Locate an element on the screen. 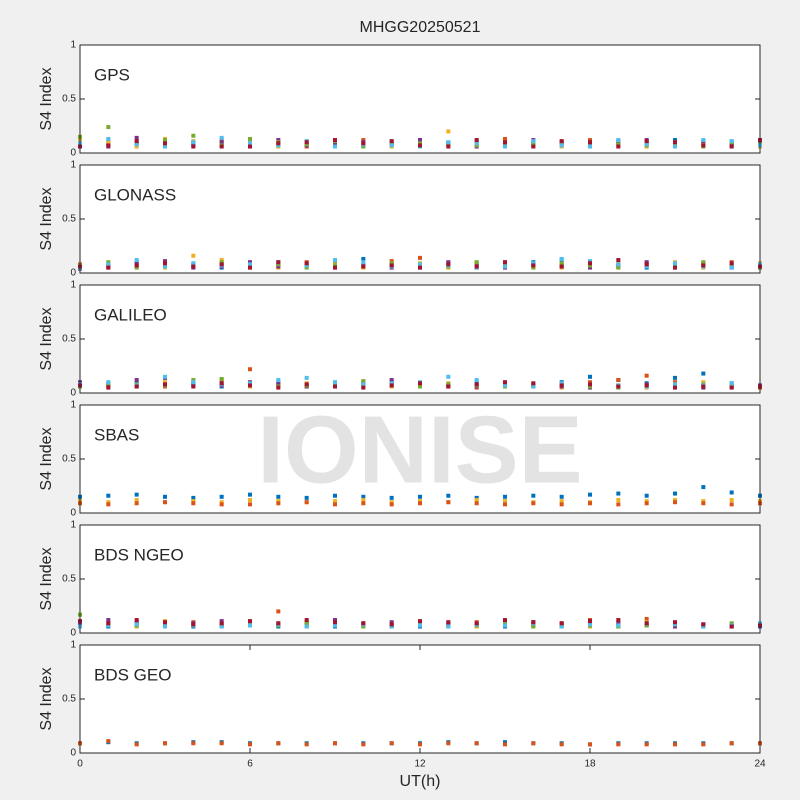  panel-label: GPS is located at coordinates (112, 74).